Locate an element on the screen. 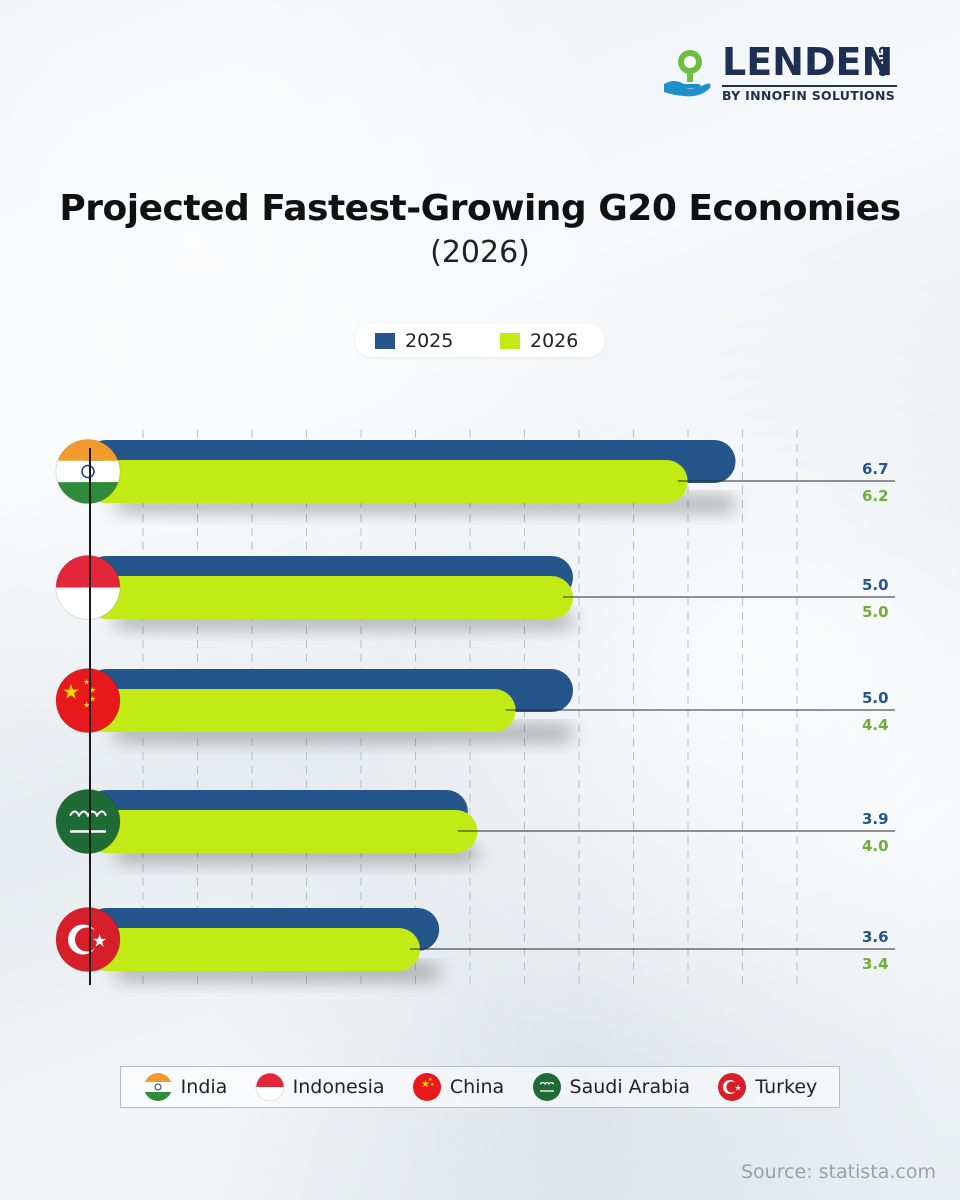 The width and height of the screenshot is (960, 1200). value-label-2026: 5.0 is located at coordinates (875, 612).